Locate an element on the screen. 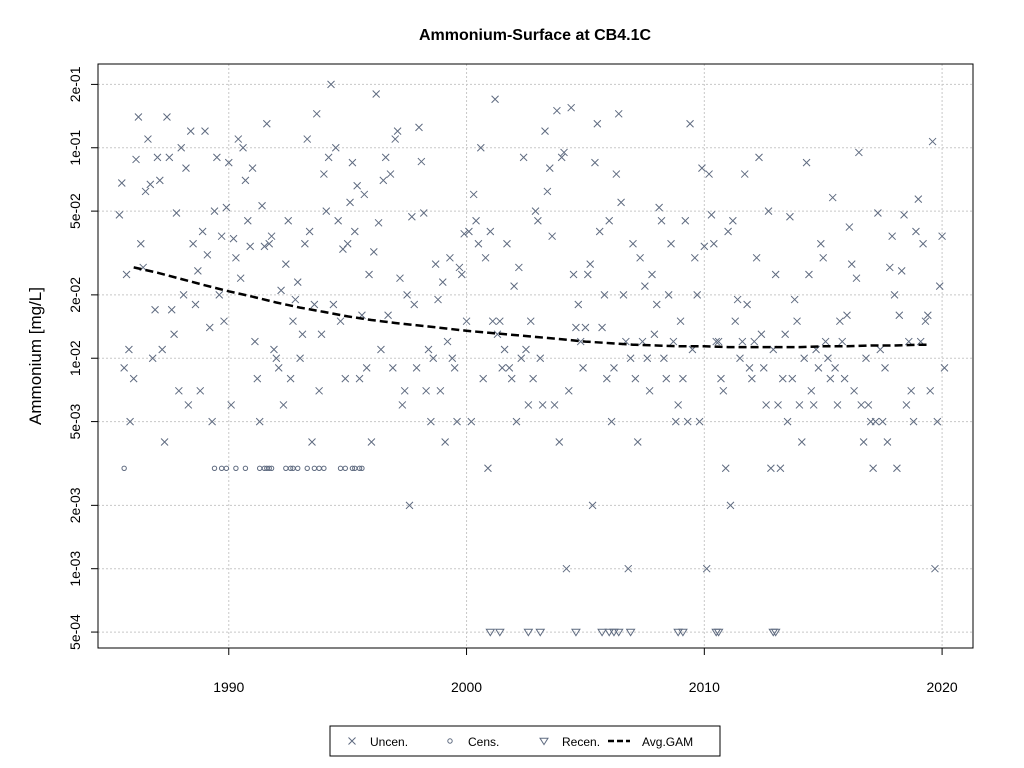 The image size is (1024, 768). legend-box is located at coordinates (525, 741).